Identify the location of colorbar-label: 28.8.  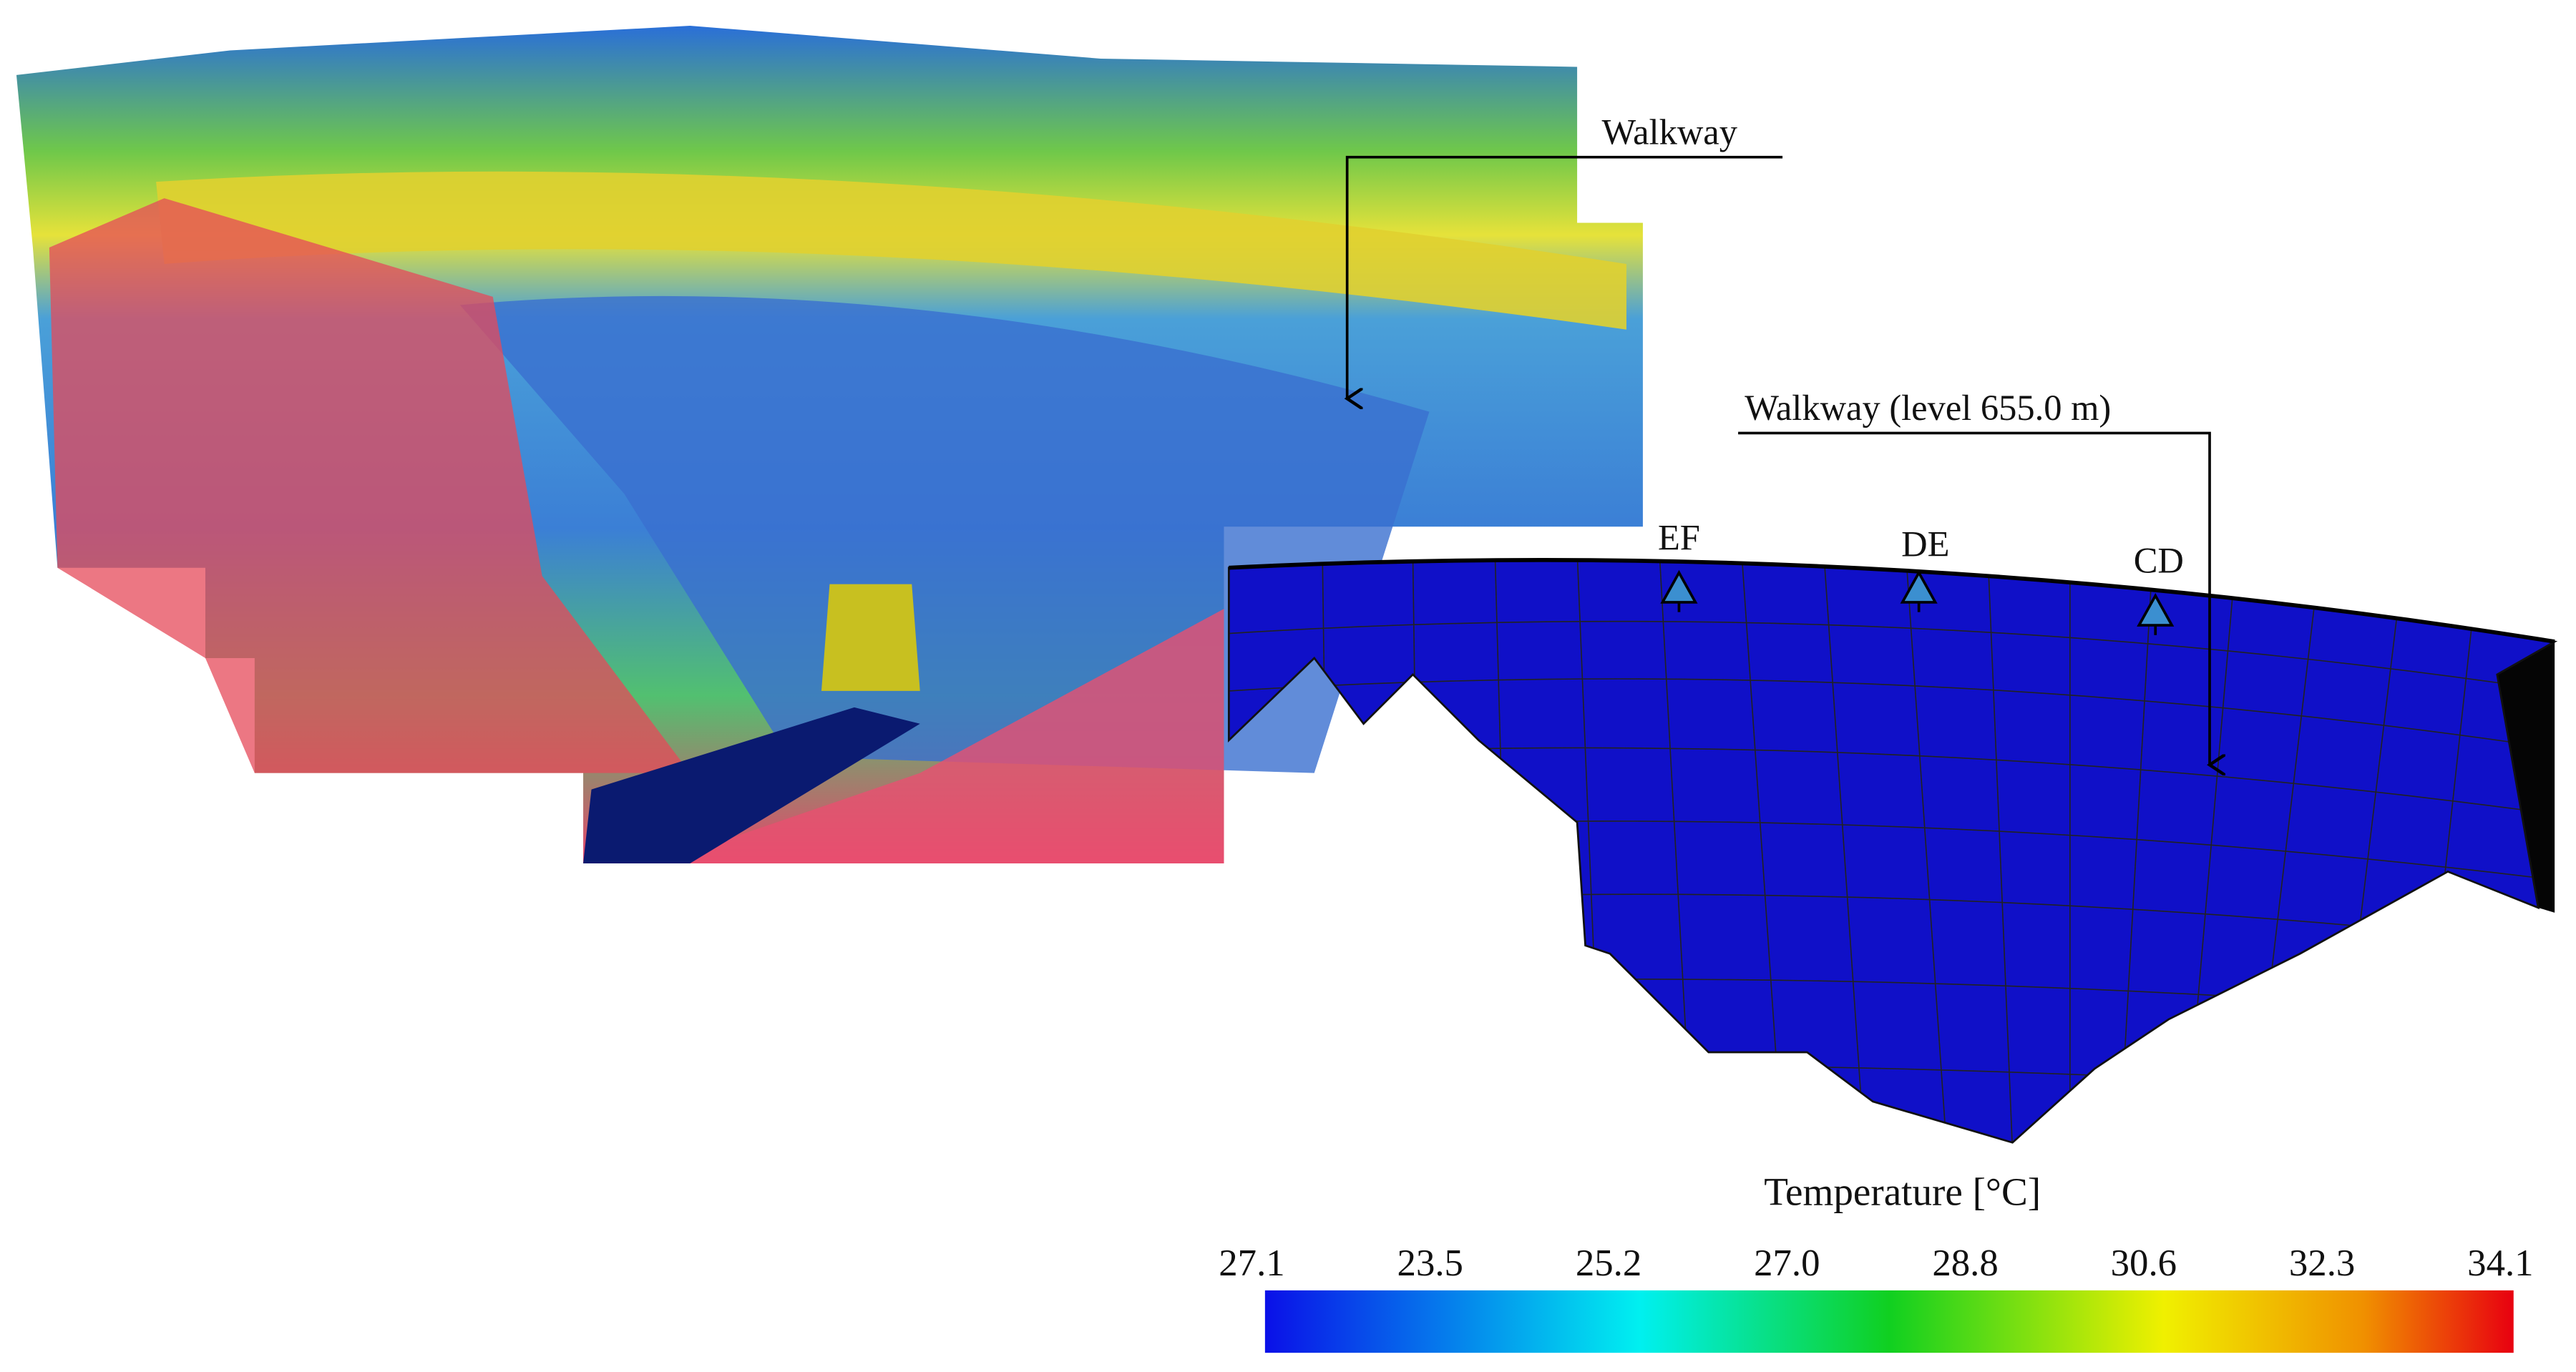
(1965, 1263).